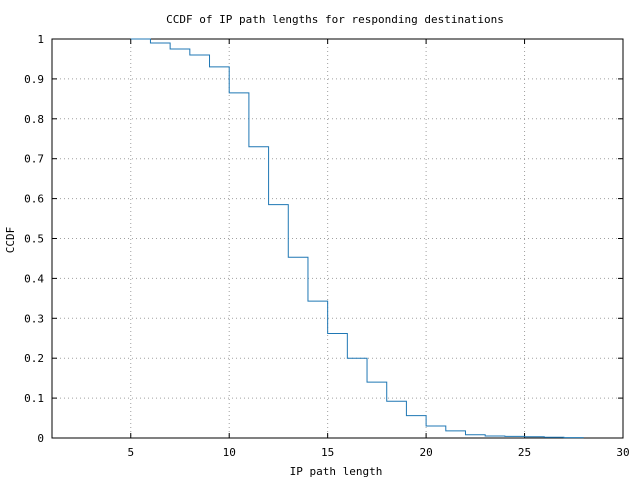  What do you see at coordinates (622, 452) in the screenshot?
I see `x-tick-label: 30` at bounding box center [622, 452].